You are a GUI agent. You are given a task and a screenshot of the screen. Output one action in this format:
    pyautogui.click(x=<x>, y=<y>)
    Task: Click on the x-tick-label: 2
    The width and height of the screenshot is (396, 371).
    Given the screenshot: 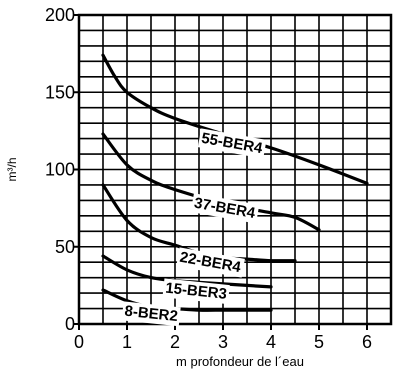 What is the action you would take?
    pyautogui.click(x=175, y=342)
    